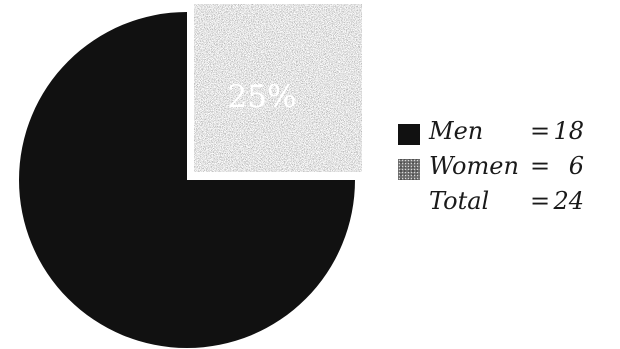 The width and height of the screenshot is (620, 349). Describe the element at coordinates (540, 166) in the screenshot. I see `legend-equals-women: =` at that location.